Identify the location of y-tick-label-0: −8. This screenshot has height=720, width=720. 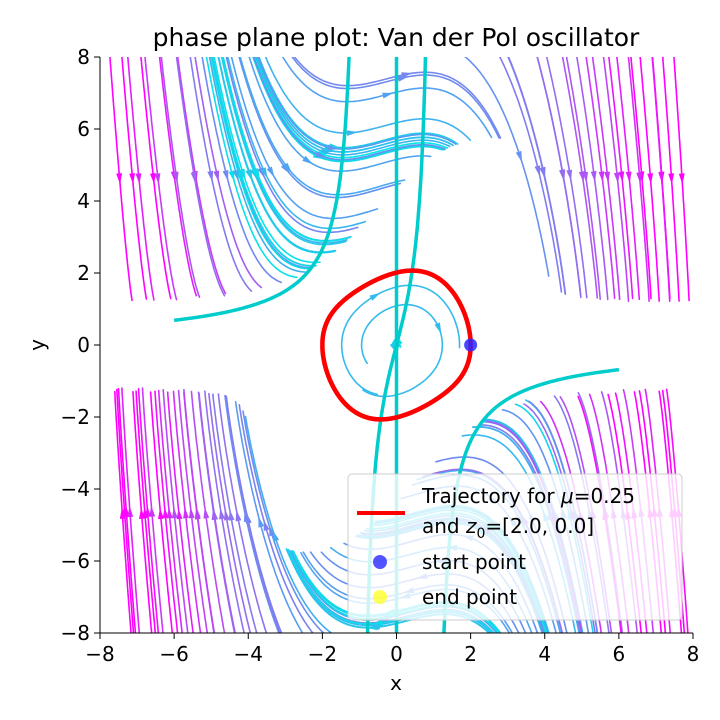
(75, 633).